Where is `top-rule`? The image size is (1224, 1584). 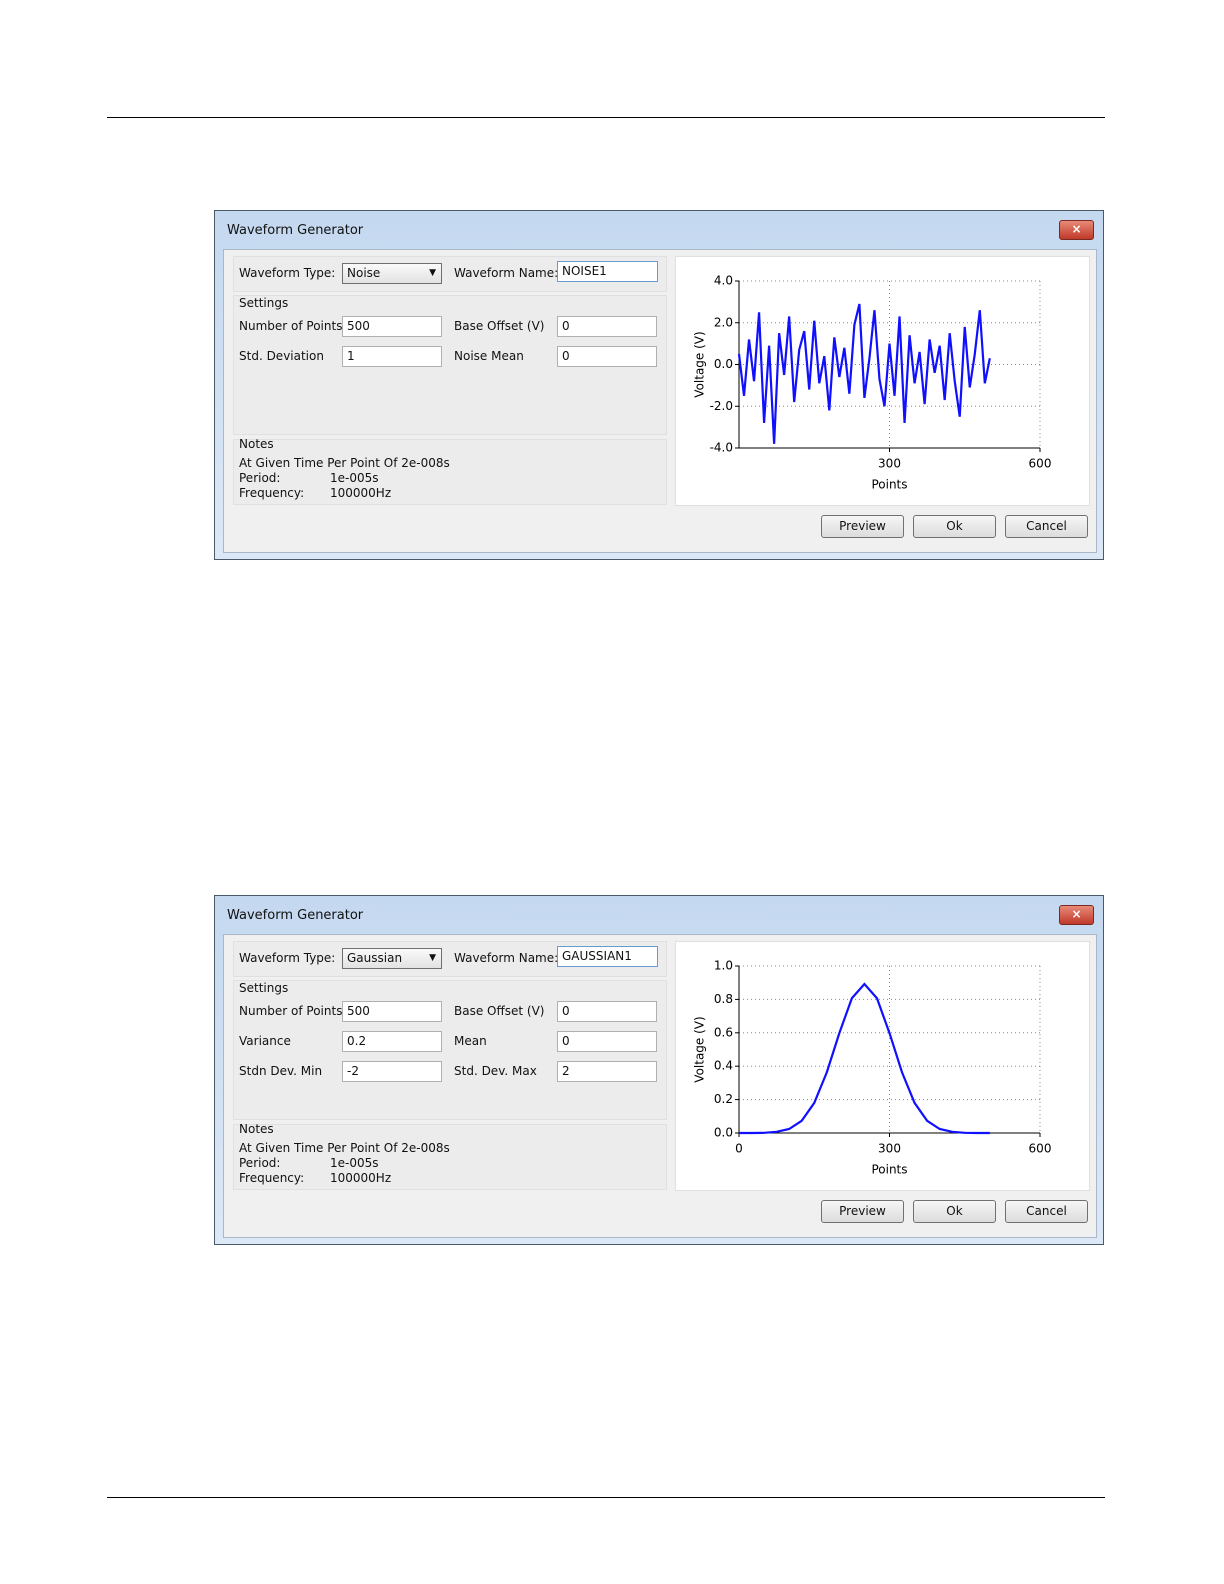
top-rule is located at coordinates (606, 117).